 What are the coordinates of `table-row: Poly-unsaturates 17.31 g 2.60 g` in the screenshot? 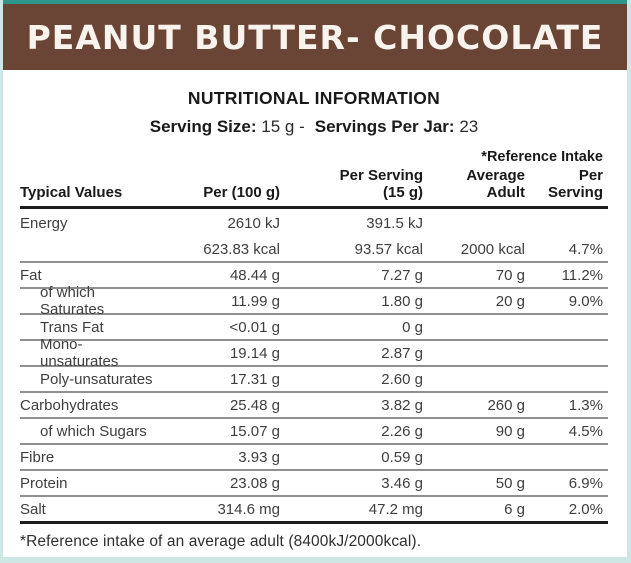 It's located at (314, 378).